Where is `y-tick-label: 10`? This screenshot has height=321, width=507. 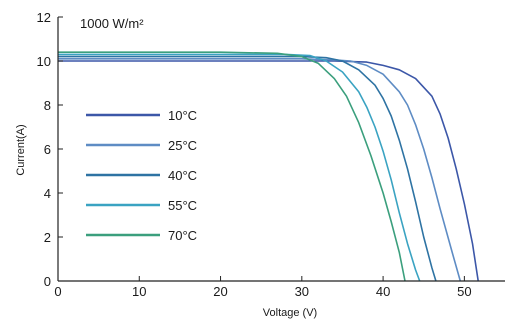 y-tick-label: 10 is located at coordinates (44, 61).